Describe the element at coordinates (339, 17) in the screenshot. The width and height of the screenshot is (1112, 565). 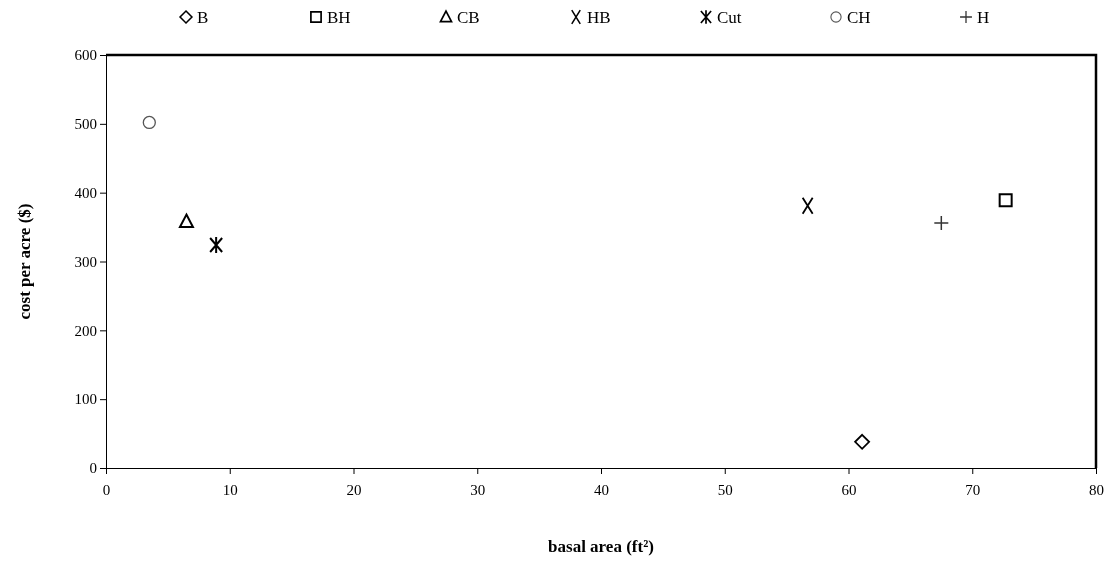
I see `legend-label: BH` at that location.